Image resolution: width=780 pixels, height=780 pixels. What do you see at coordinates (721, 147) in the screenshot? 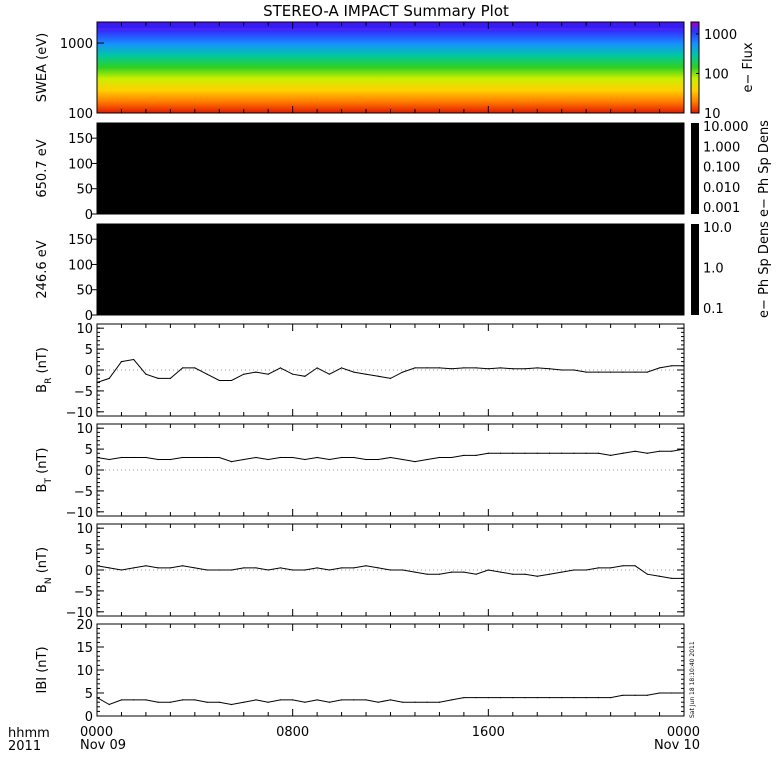
I see `colorbar-tick-label: 1.000` at bounding box center [721, 147].